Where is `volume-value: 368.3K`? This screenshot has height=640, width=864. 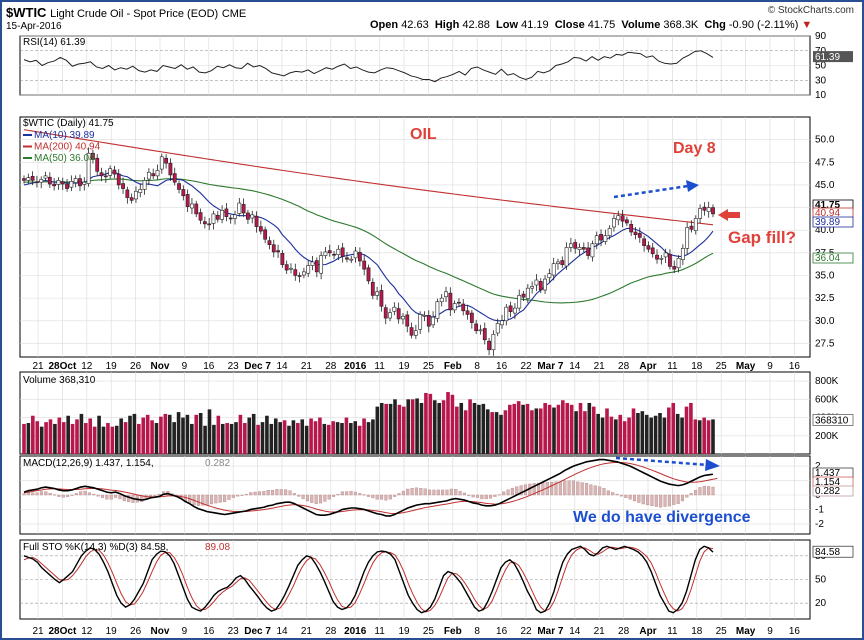
volume-value: 368.3K is located at coordinates (681, 25).